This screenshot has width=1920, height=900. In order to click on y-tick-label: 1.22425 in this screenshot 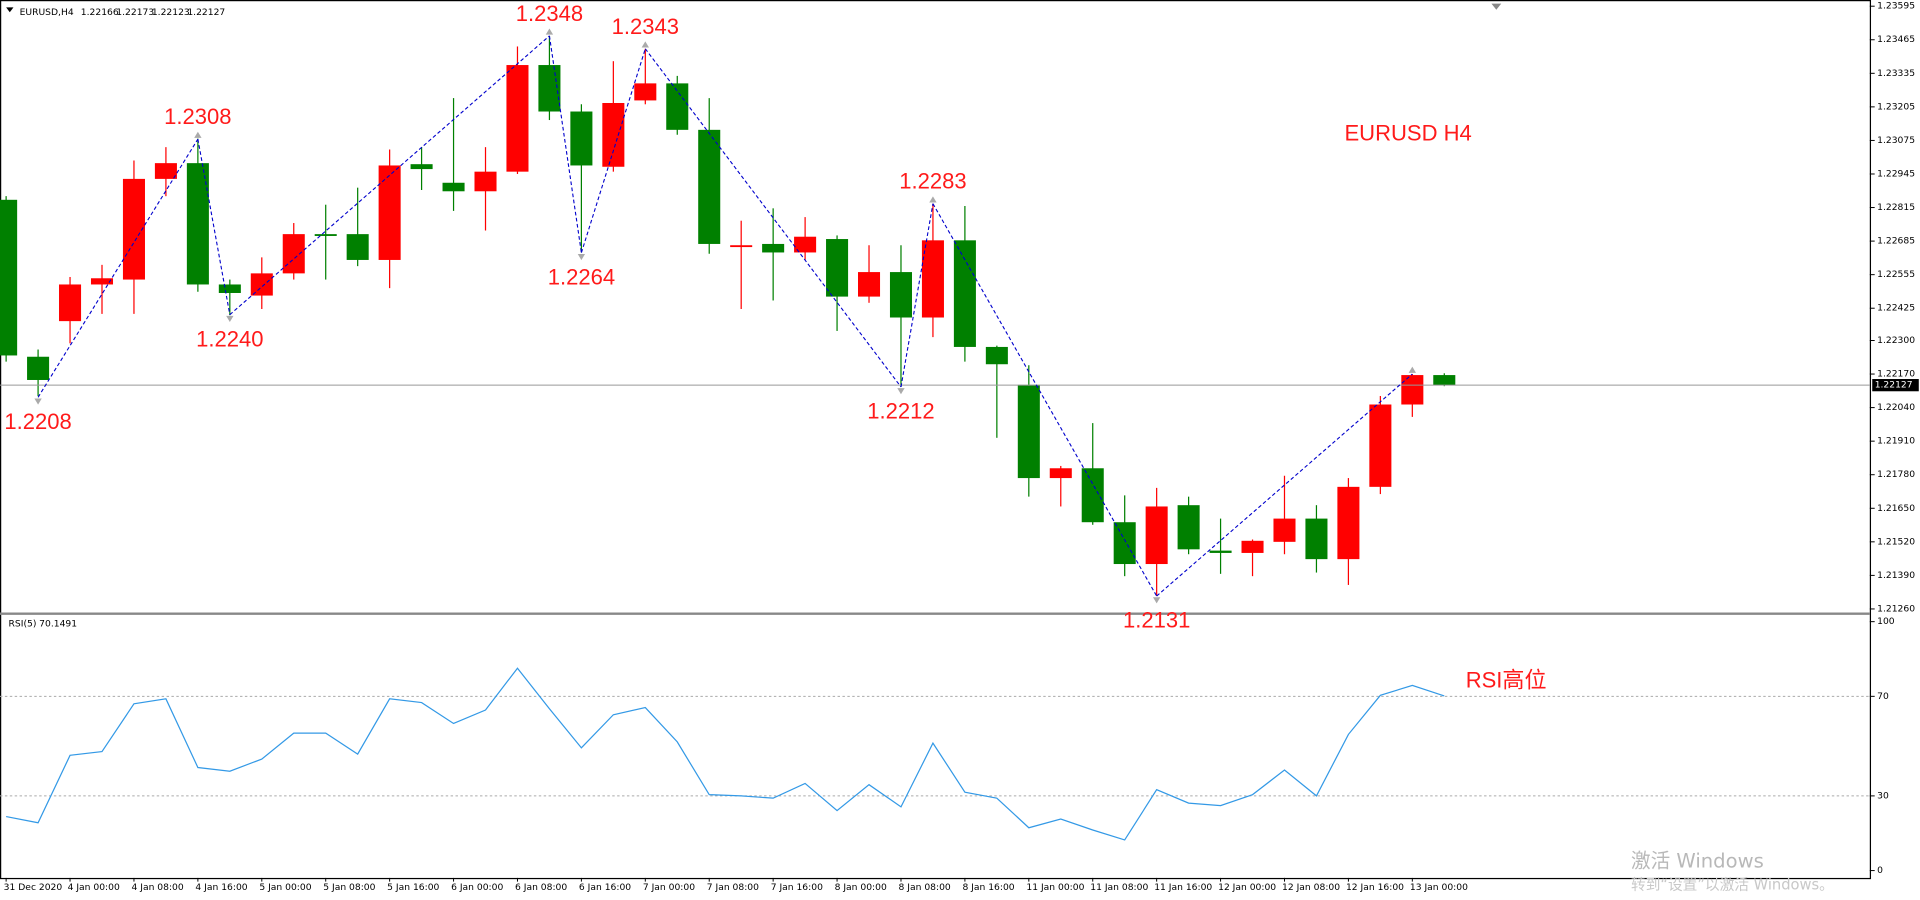, I will do `click(1896, 308)`.